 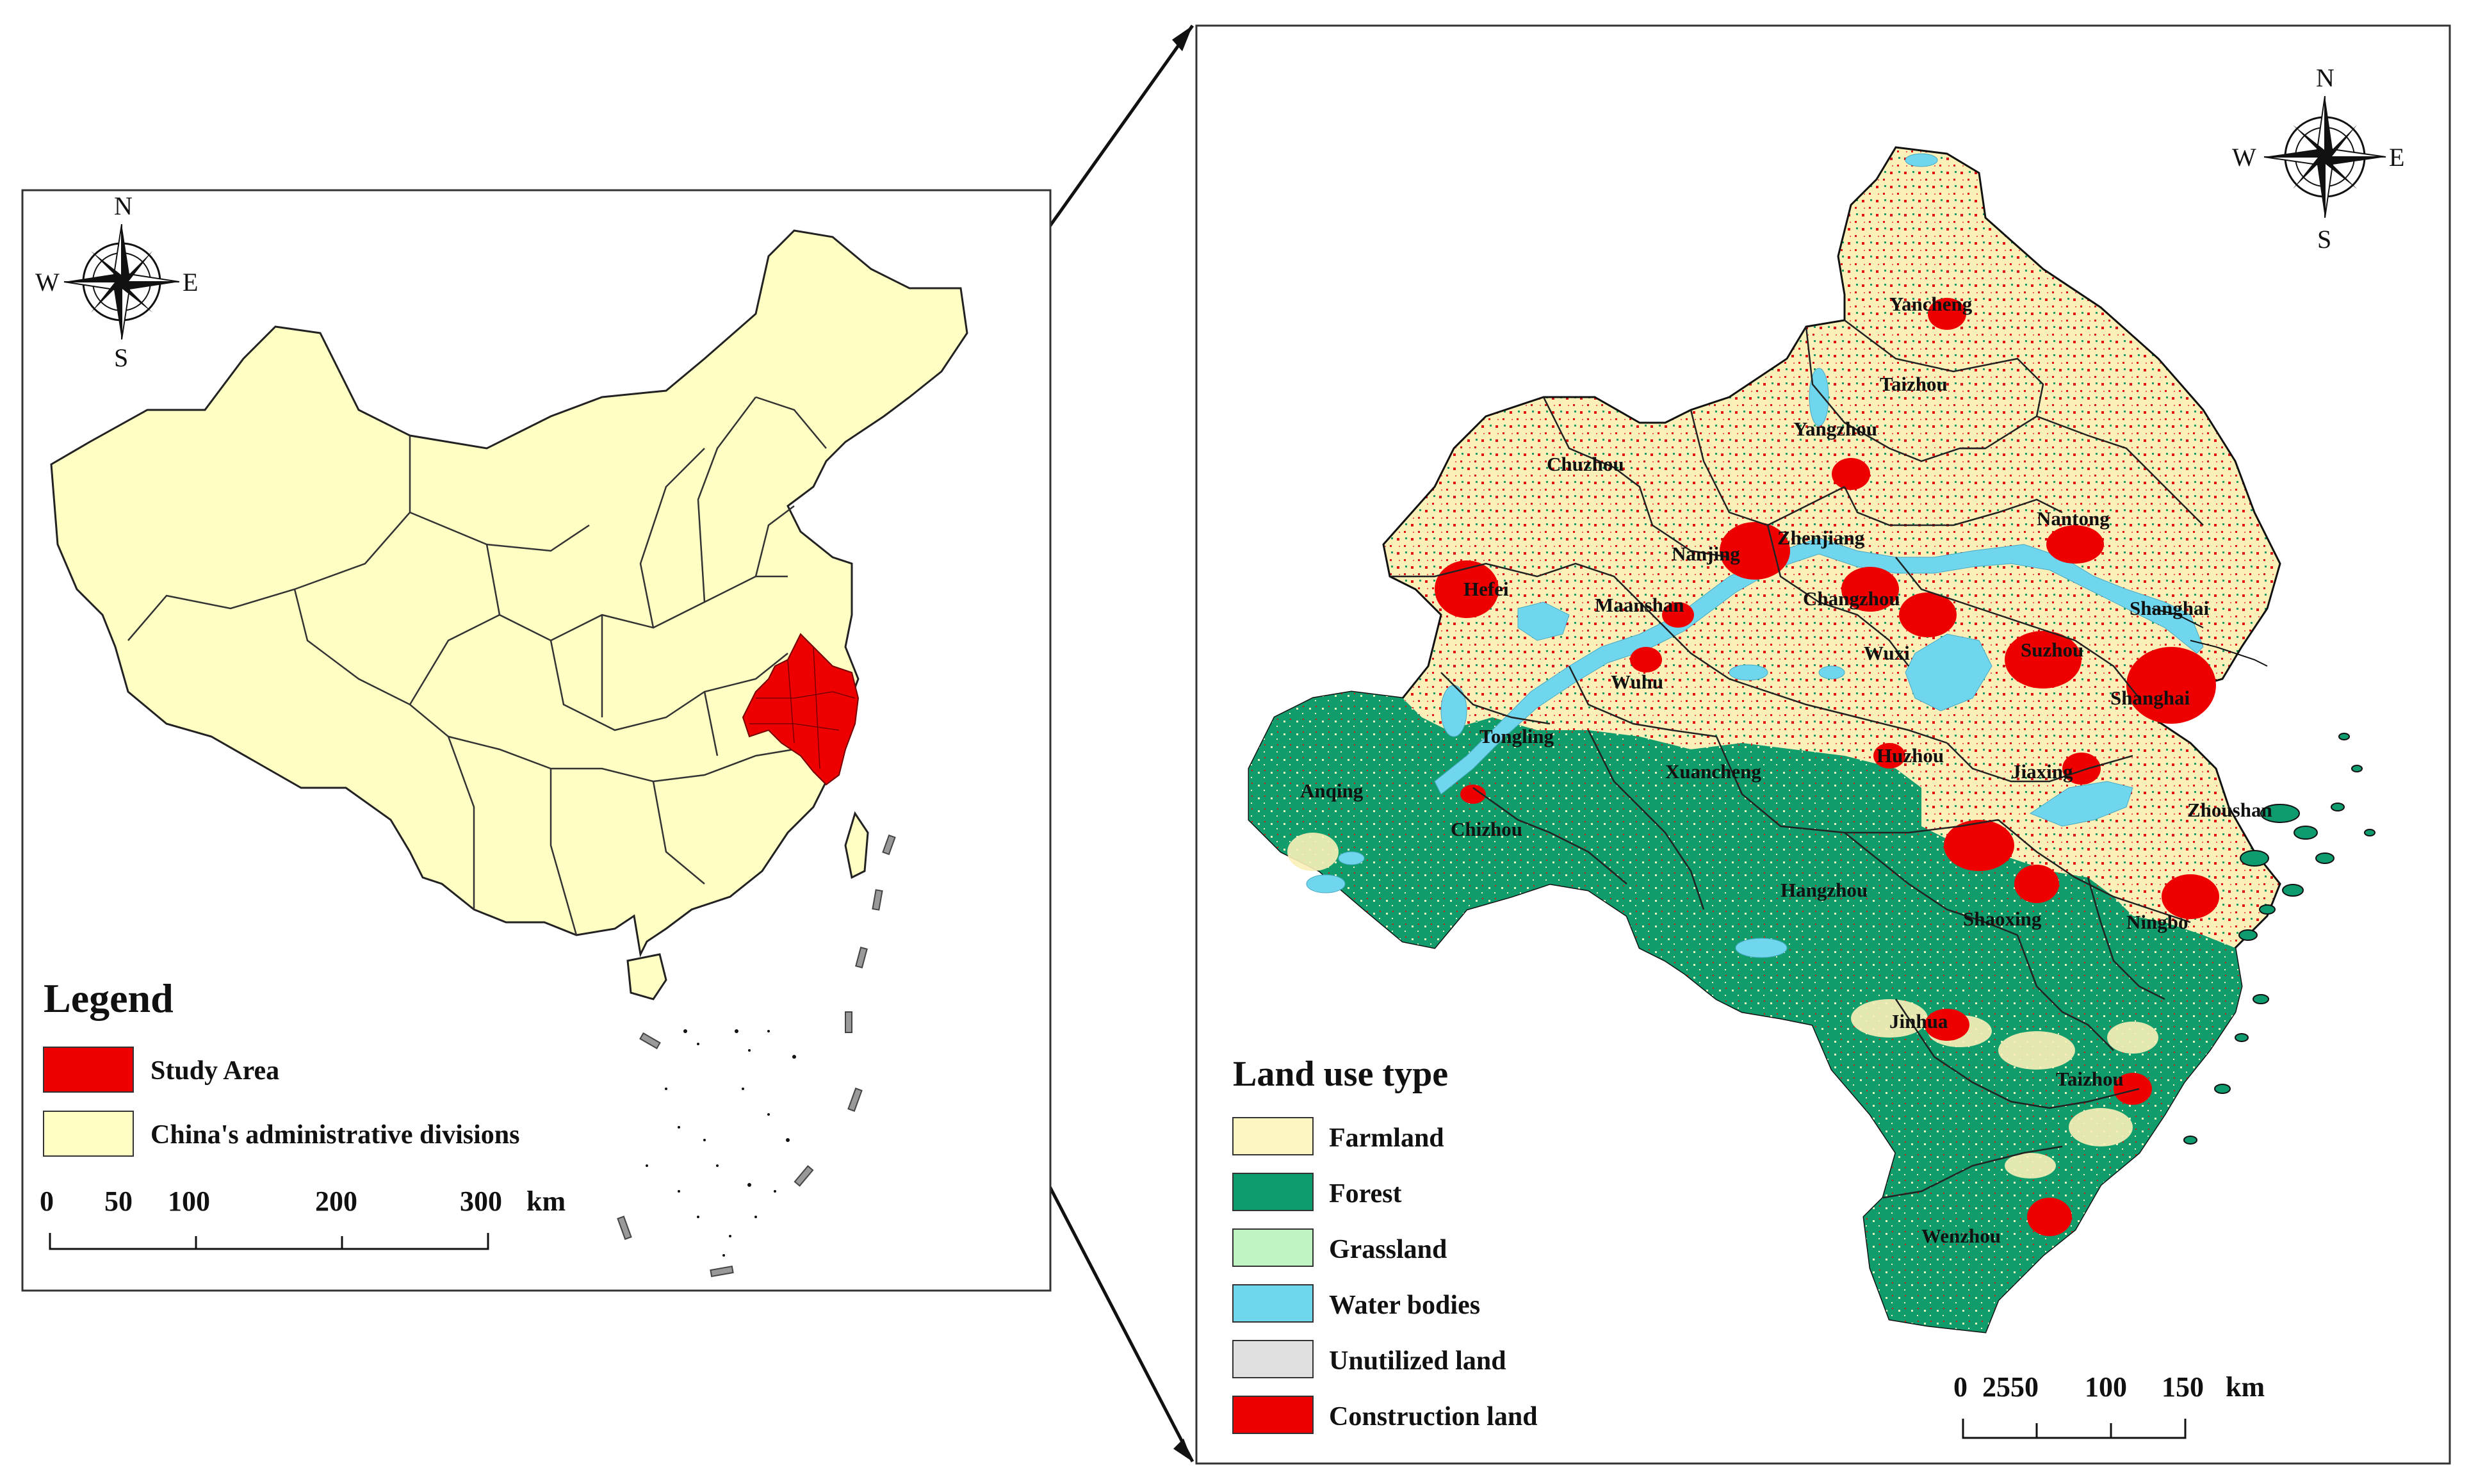 What do you see at coordinates (1821, 537) in the screenshot?
I see `city-label-zhenjiang: Zhenjiang` at bounding box center [1821, 537].